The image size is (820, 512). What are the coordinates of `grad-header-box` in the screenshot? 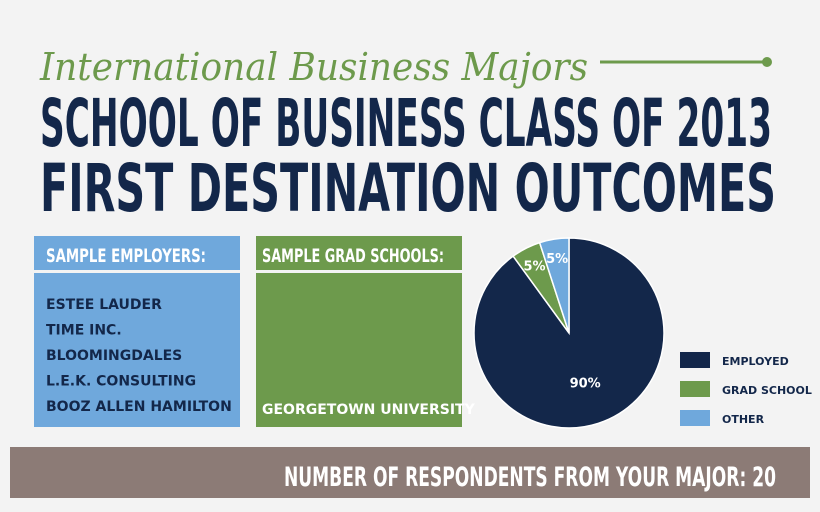 It's located at (359, 253).